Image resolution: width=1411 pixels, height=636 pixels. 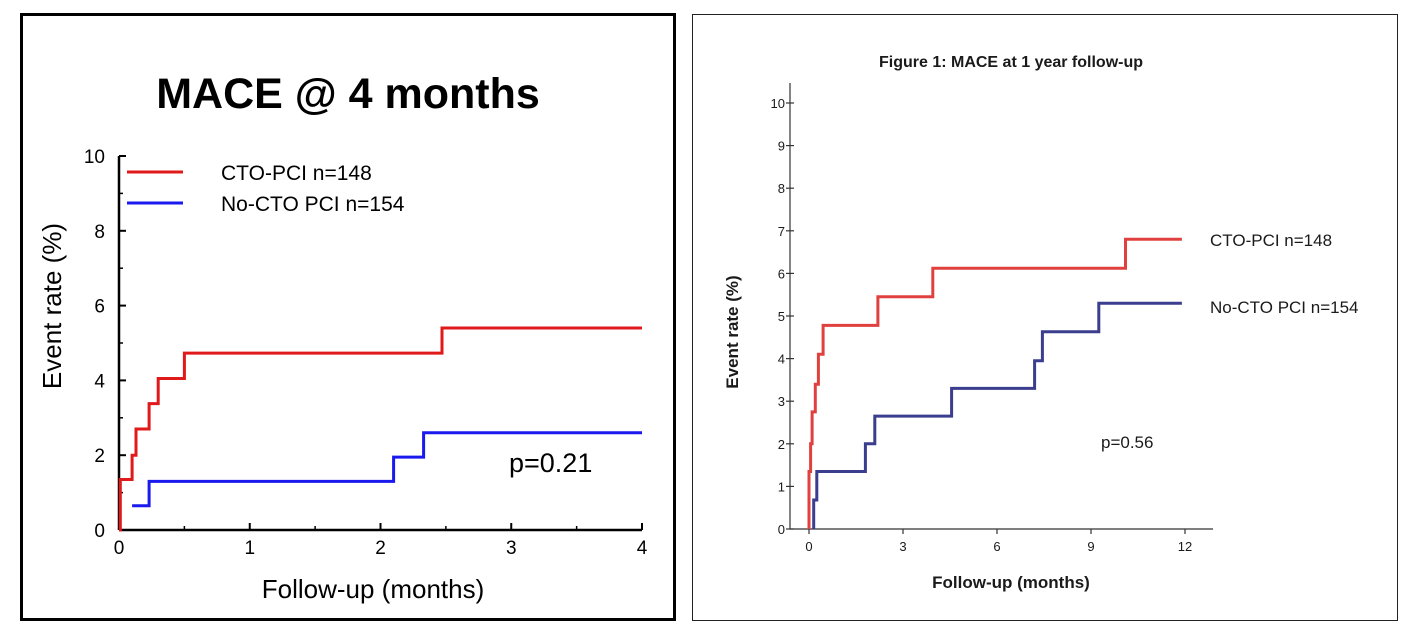 I want to click on left-series-no-cto-pci, so click(x=387, y=469).